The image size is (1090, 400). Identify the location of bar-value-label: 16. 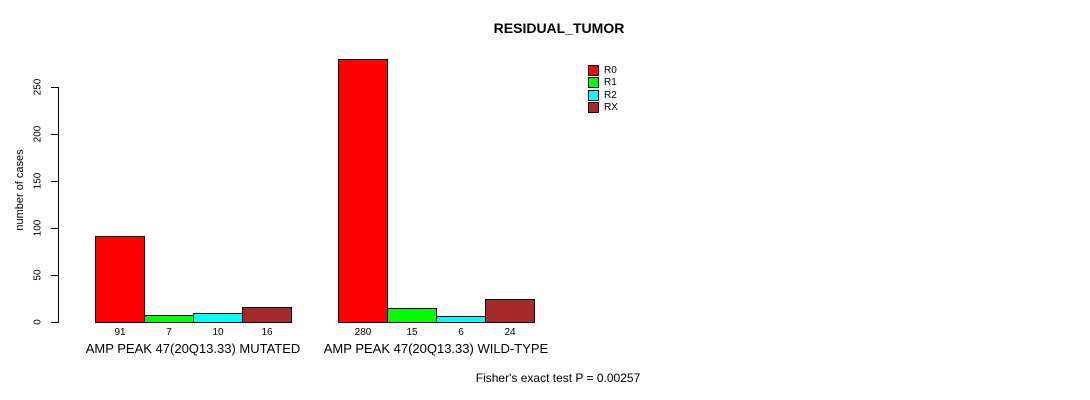
(267, 332).